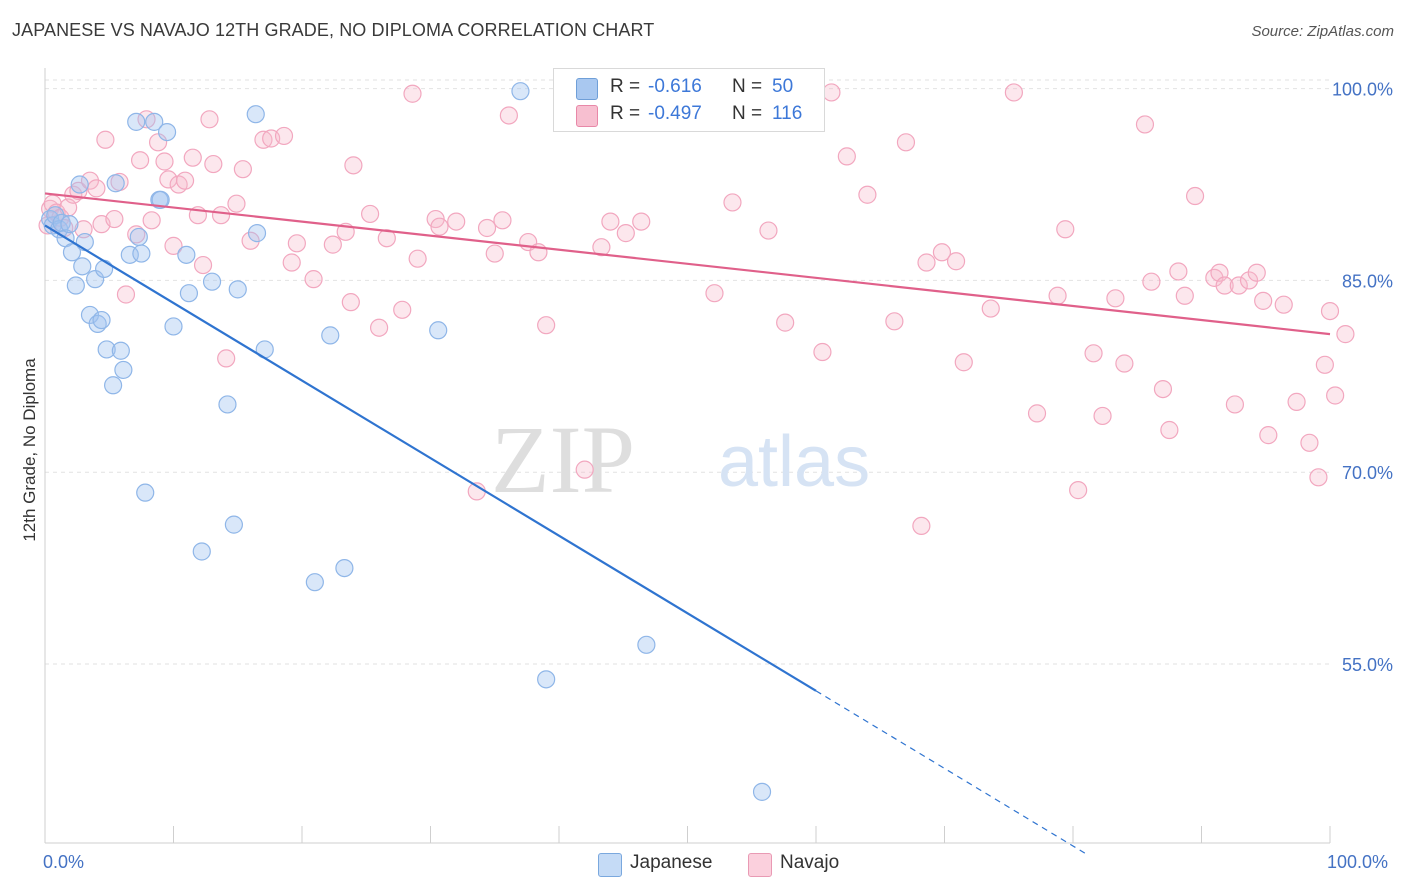 Image resolution: width=1406 pixels, height=892 pixels. Describe the element at coordinates (1322, 31) in the screenshot. I see `source-credit: Source: ZipAtlas.com` at that location.